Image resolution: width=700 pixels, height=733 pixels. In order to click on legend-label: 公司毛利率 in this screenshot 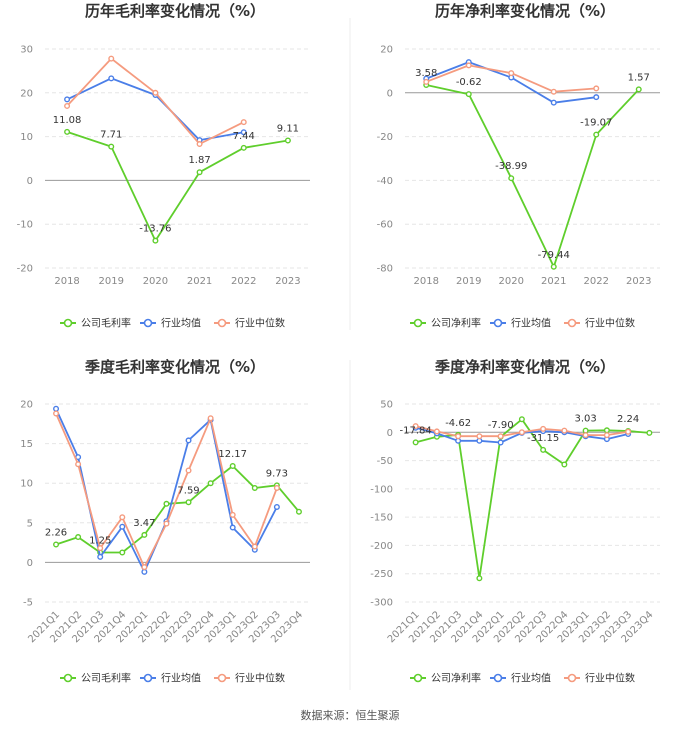, I will do `click(106, 323)`.